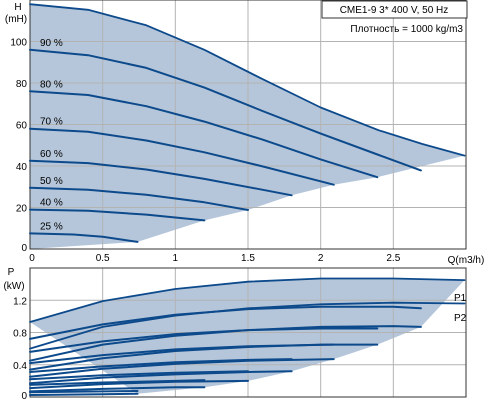 This screenshot has height=400, width=500. Describe the element at coordinates (139, 198) in the screenshot. I see `head-curve-50-pct` at that location.